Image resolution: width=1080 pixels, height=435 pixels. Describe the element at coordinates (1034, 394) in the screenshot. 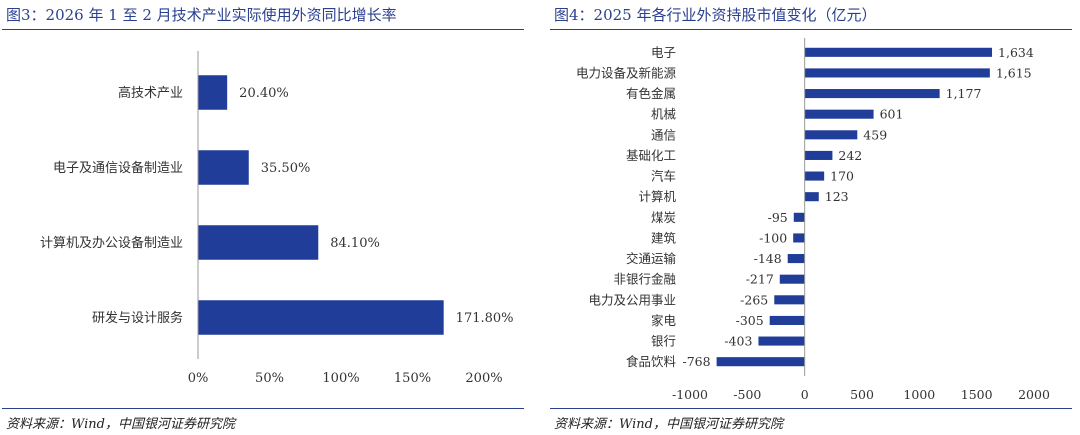

I see `tick-label: 2000` at that location.